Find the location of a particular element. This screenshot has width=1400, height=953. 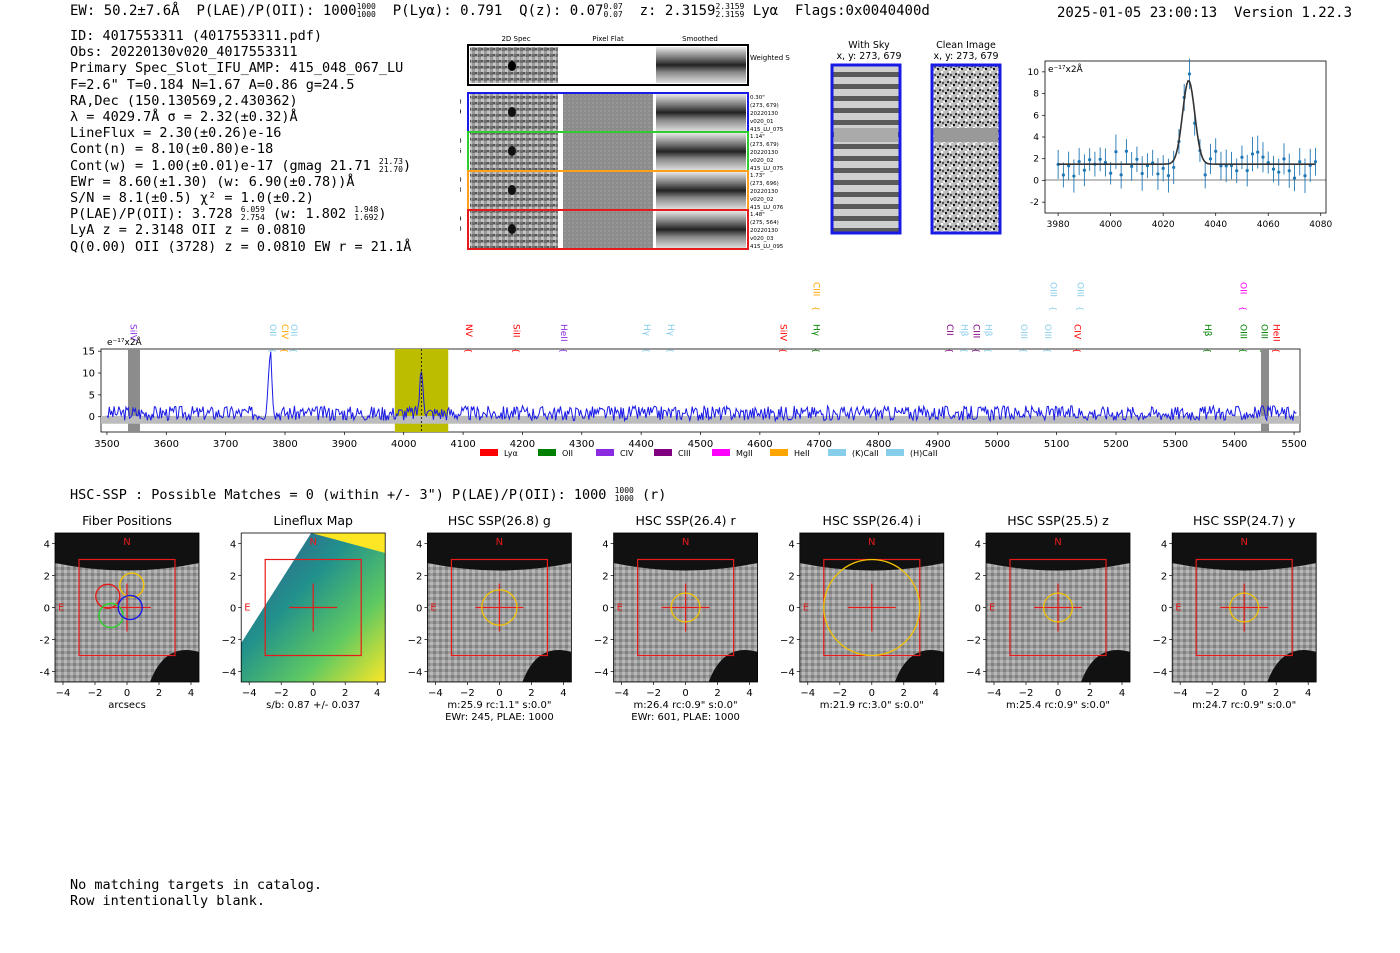

z-range: 2.3159 2.3159 is located at coordinates (730, 10).